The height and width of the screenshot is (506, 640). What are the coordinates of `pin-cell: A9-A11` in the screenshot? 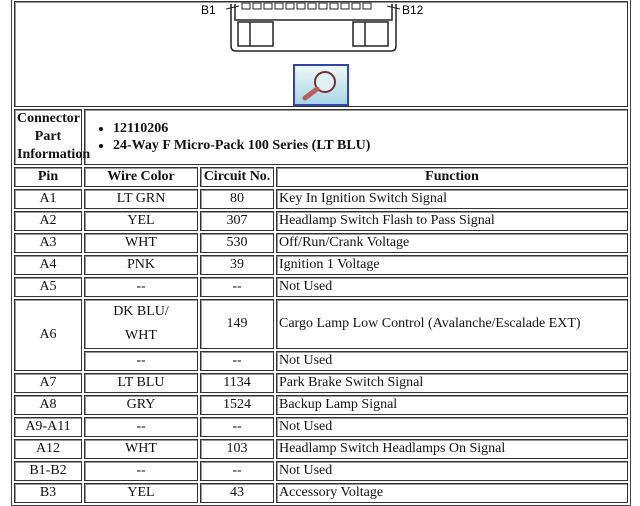 It's located at (48, 427).